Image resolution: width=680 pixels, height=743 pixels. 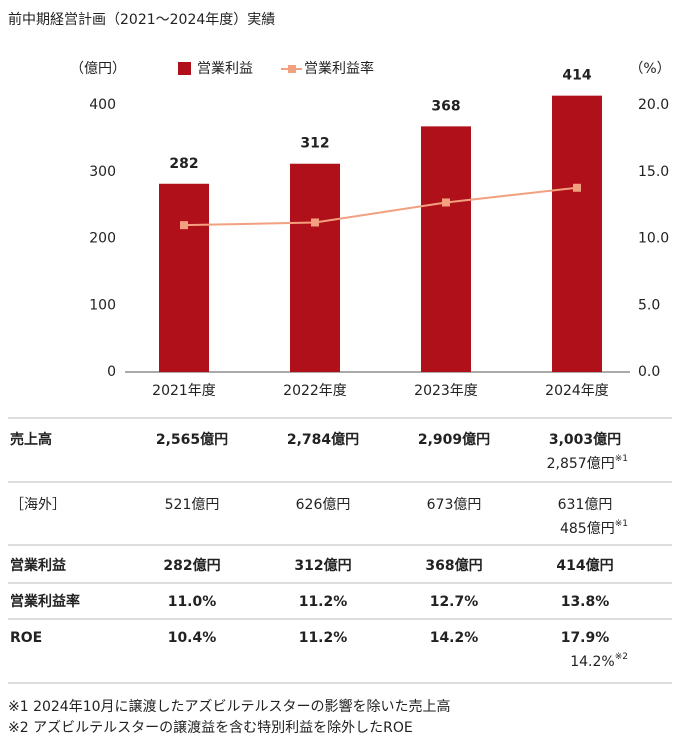 What do you see at coordinates (229, 706) in the screenshot?
I see `footnote: ※1 2024年10月に譲渡したアズビルテルスターの影響を除いた売上高` at bounding box center [229, 706].